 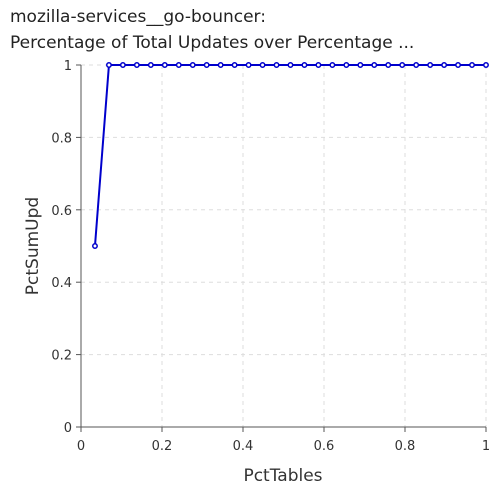 What do you see at coordinates (68, 66) in the screenshot?
I see `y-tick-label: 1` at bounding box center [68, 66].